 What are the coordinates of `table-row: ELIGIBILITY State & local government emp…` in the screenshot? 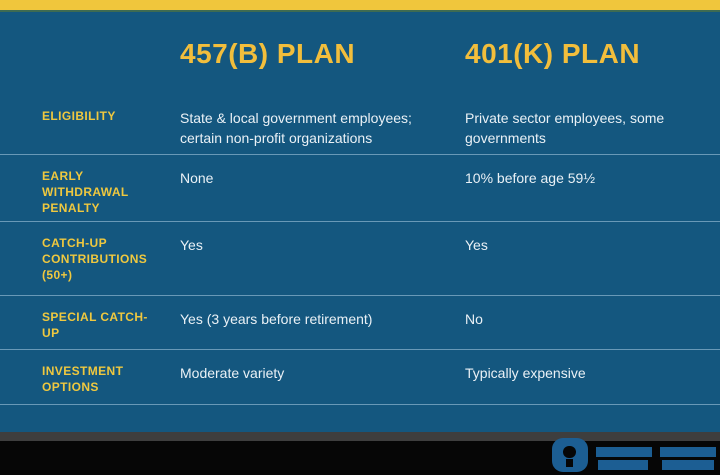 It's located at (360, 125).